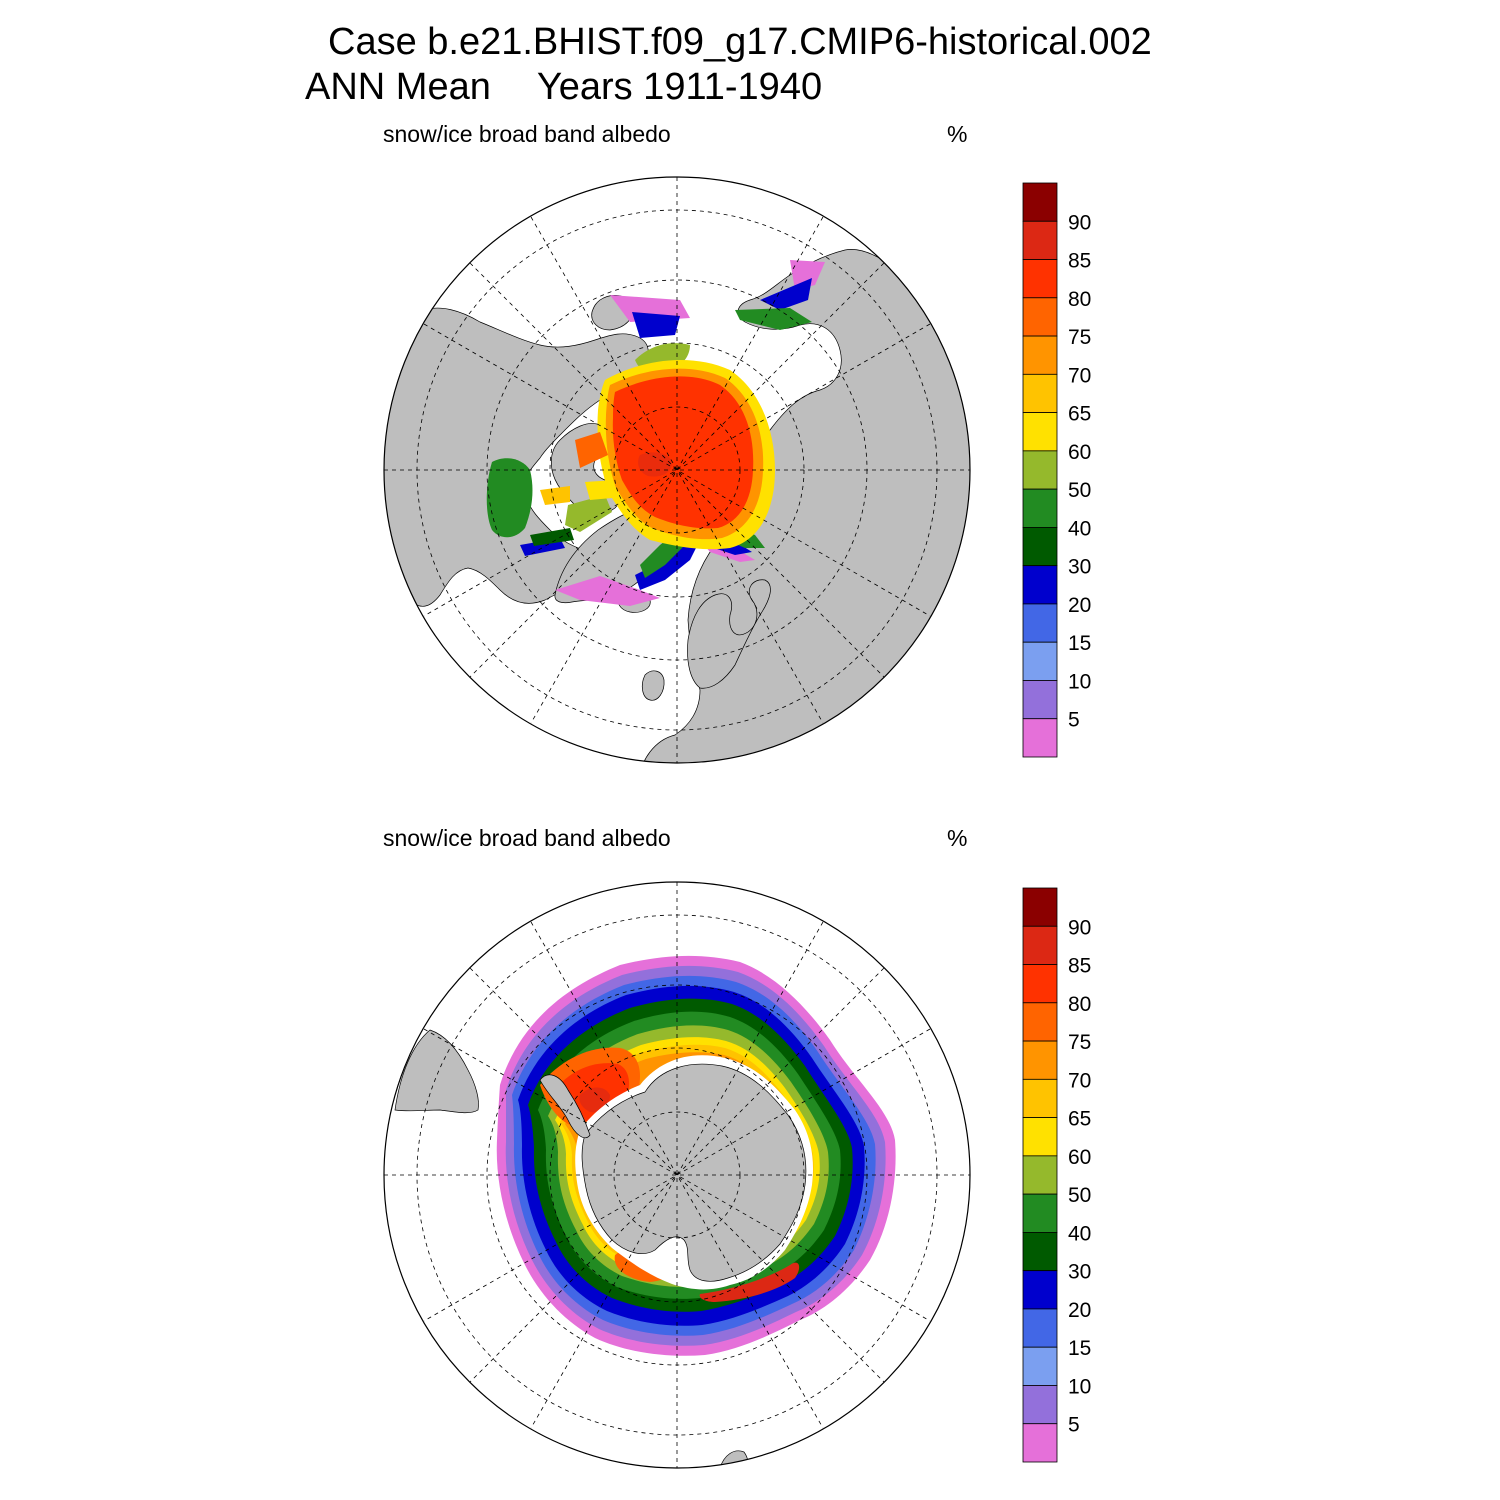 This screenshot has height=1500, width=1500. What do you see at coordinates (591, 450) in the screenshot?
I see `north-ice-nares-strait` at bounding box center [591, 450].